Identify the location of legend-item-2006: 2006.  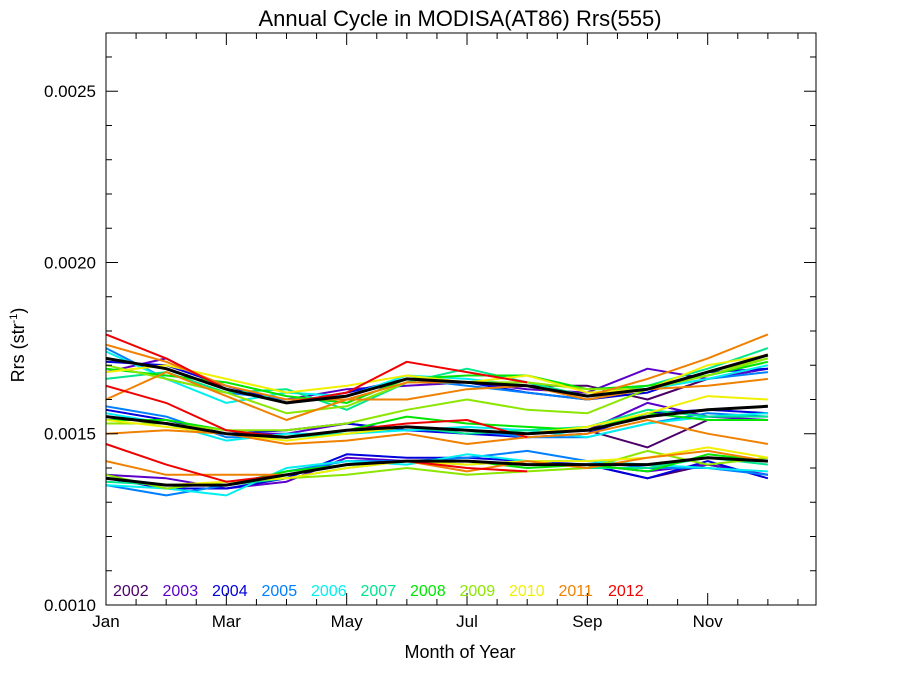
(329, 591).